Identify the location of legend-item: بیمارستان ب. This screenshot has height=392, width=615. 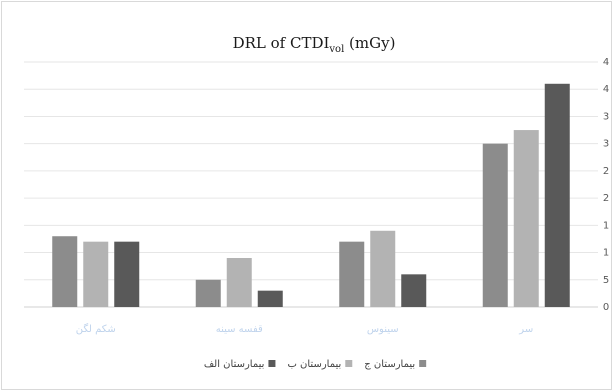
(320, 364).